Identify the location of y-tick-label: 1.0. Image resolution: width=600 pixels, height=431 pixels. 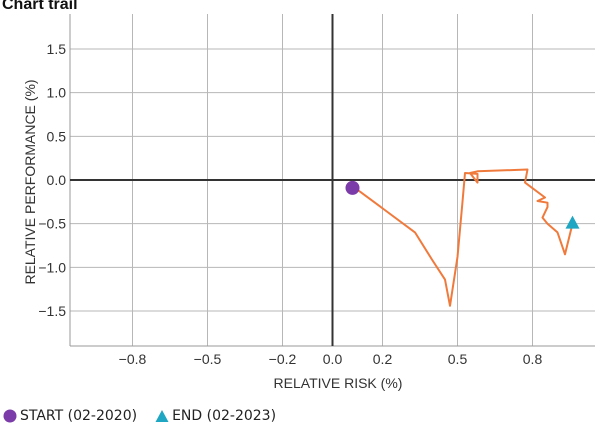
(57, 93).